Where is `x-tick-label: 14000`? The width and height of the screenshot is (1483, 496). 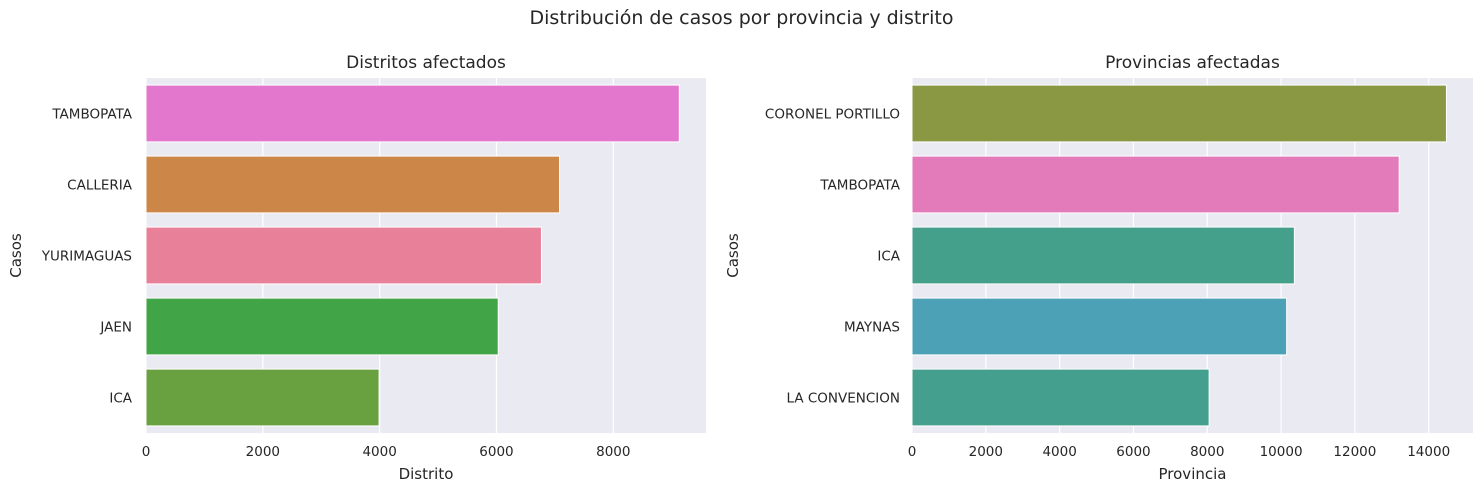 x-tick-label: 14000 is located at coordinates (1428, 452).